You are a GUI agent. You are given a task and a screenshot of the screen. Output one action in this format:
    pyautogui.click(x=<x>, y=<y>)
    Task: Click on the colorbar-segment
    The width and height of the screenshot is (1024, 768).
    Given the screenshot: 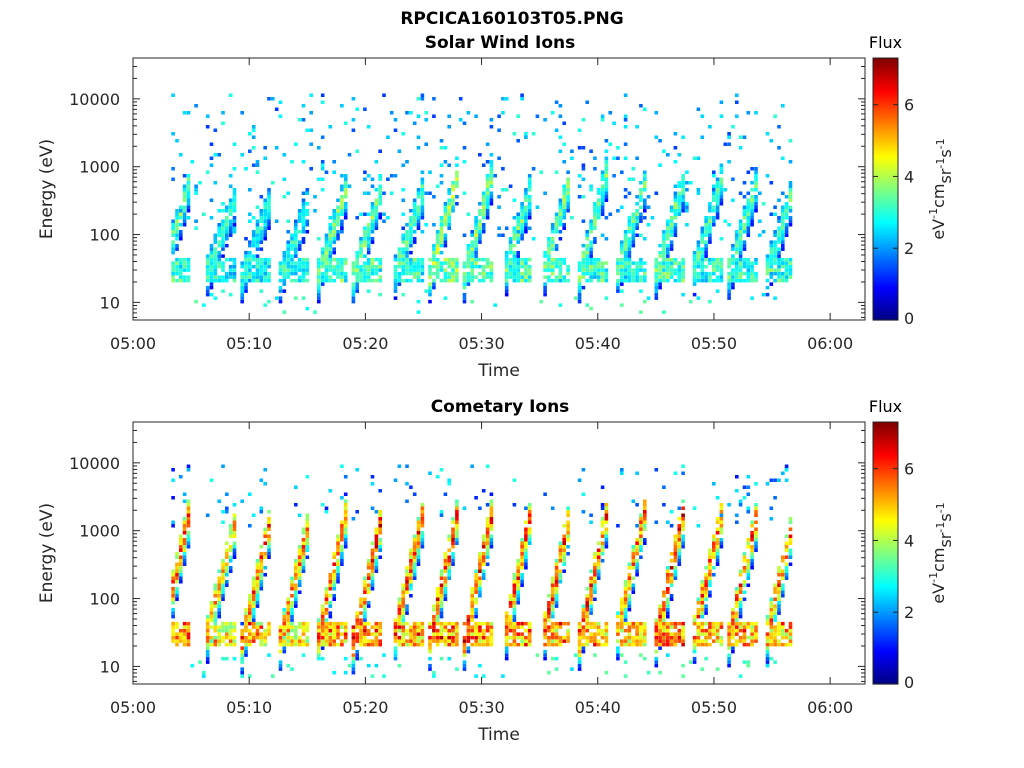 What is the action you would take?
    pyautogui.click(x=885, y=308)
    